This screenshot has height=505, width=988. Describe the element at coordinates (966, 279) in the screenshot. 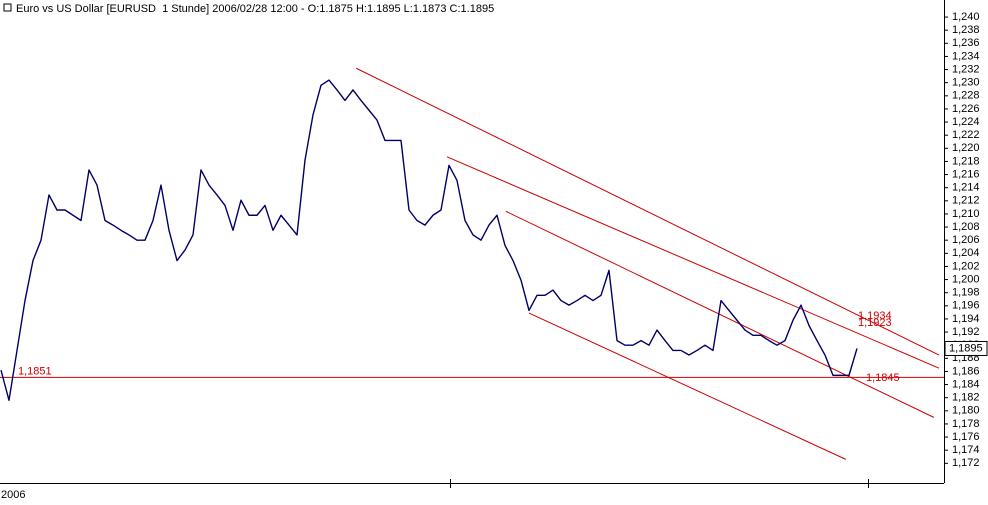

I see `y-tick-label: 1,200` at that location.